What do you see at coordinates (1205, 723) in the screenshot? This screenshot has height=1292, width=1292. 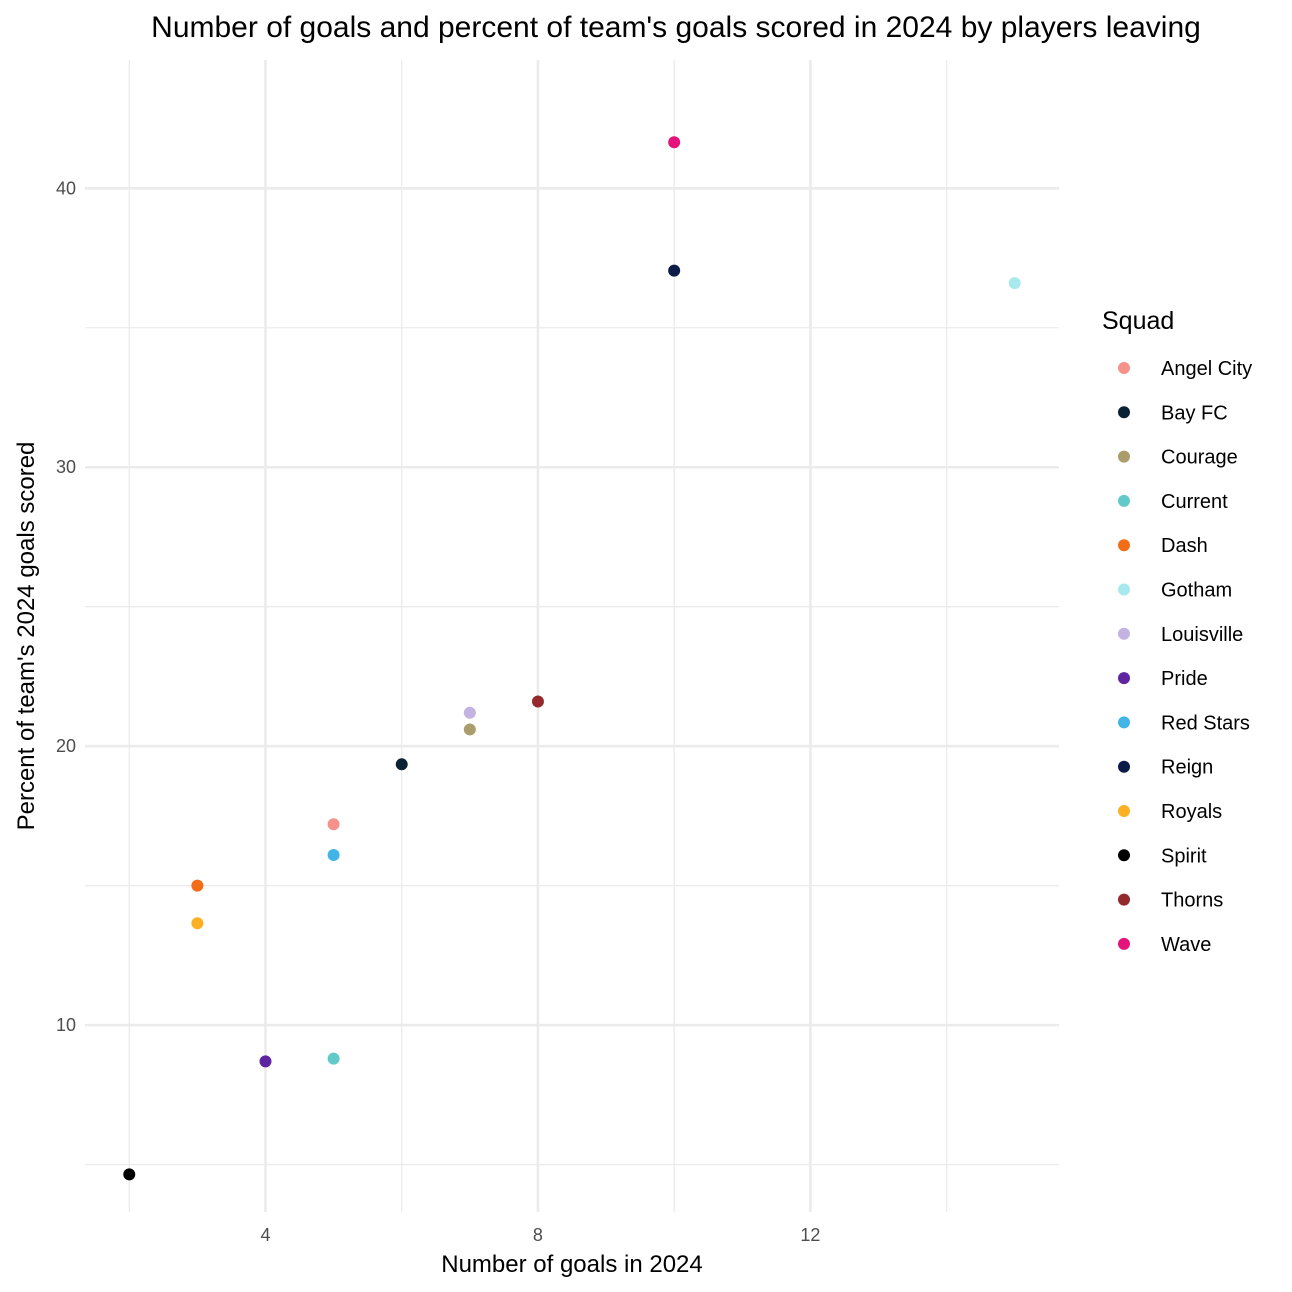 I see `legend-label: Red Stars` at bounding box center [1205, 723].